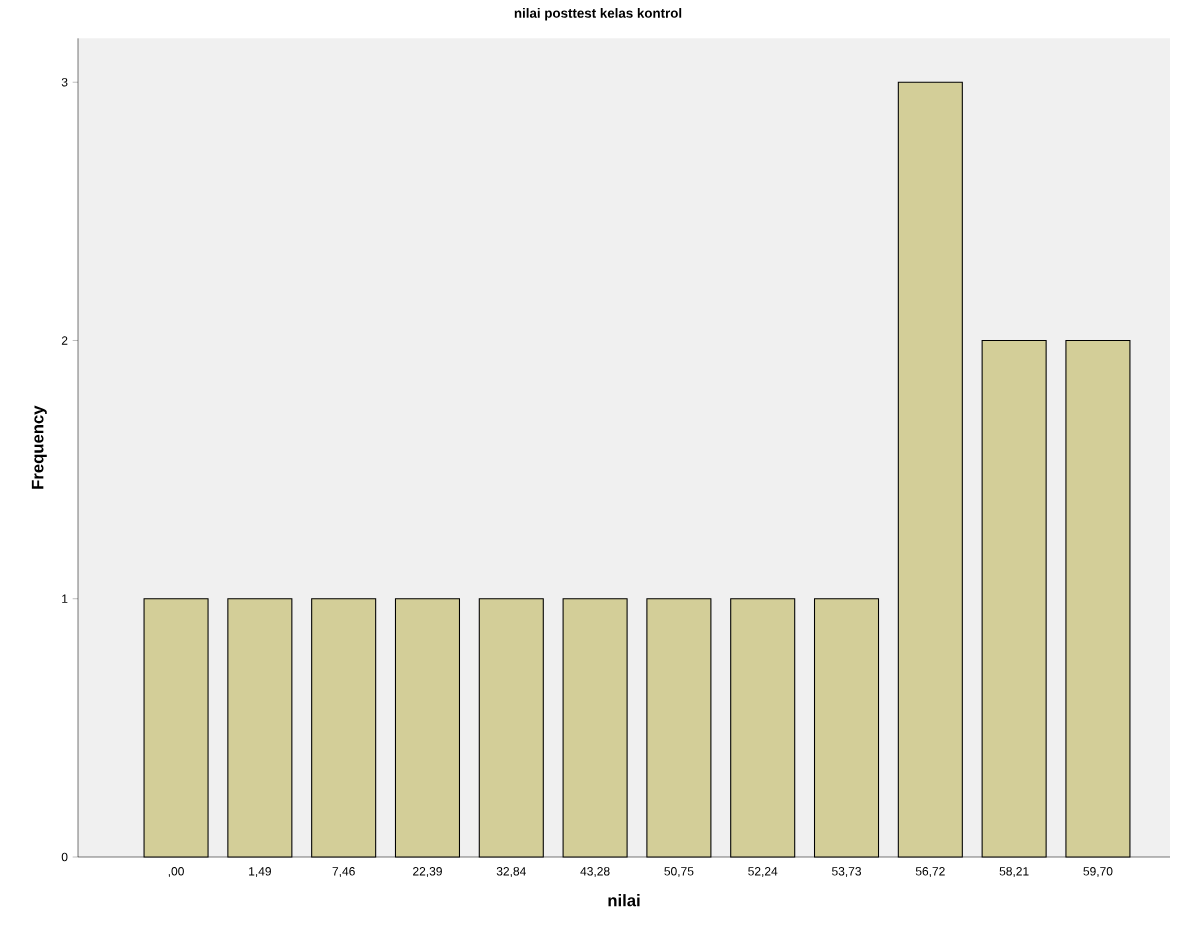 The image size is (1196, 950). I want to click on x-tick-label: 52,24, so click(763, 872).